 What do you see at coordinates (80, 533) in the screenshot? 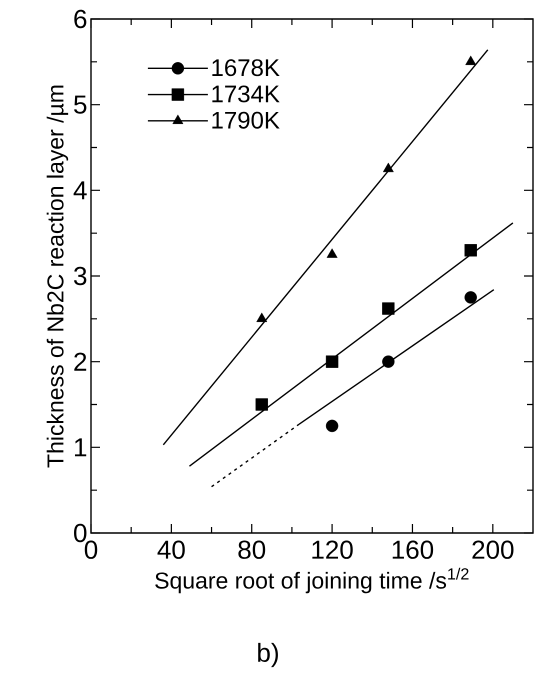
I see `y-tick-label: 0` at bounding box center [80, 533].